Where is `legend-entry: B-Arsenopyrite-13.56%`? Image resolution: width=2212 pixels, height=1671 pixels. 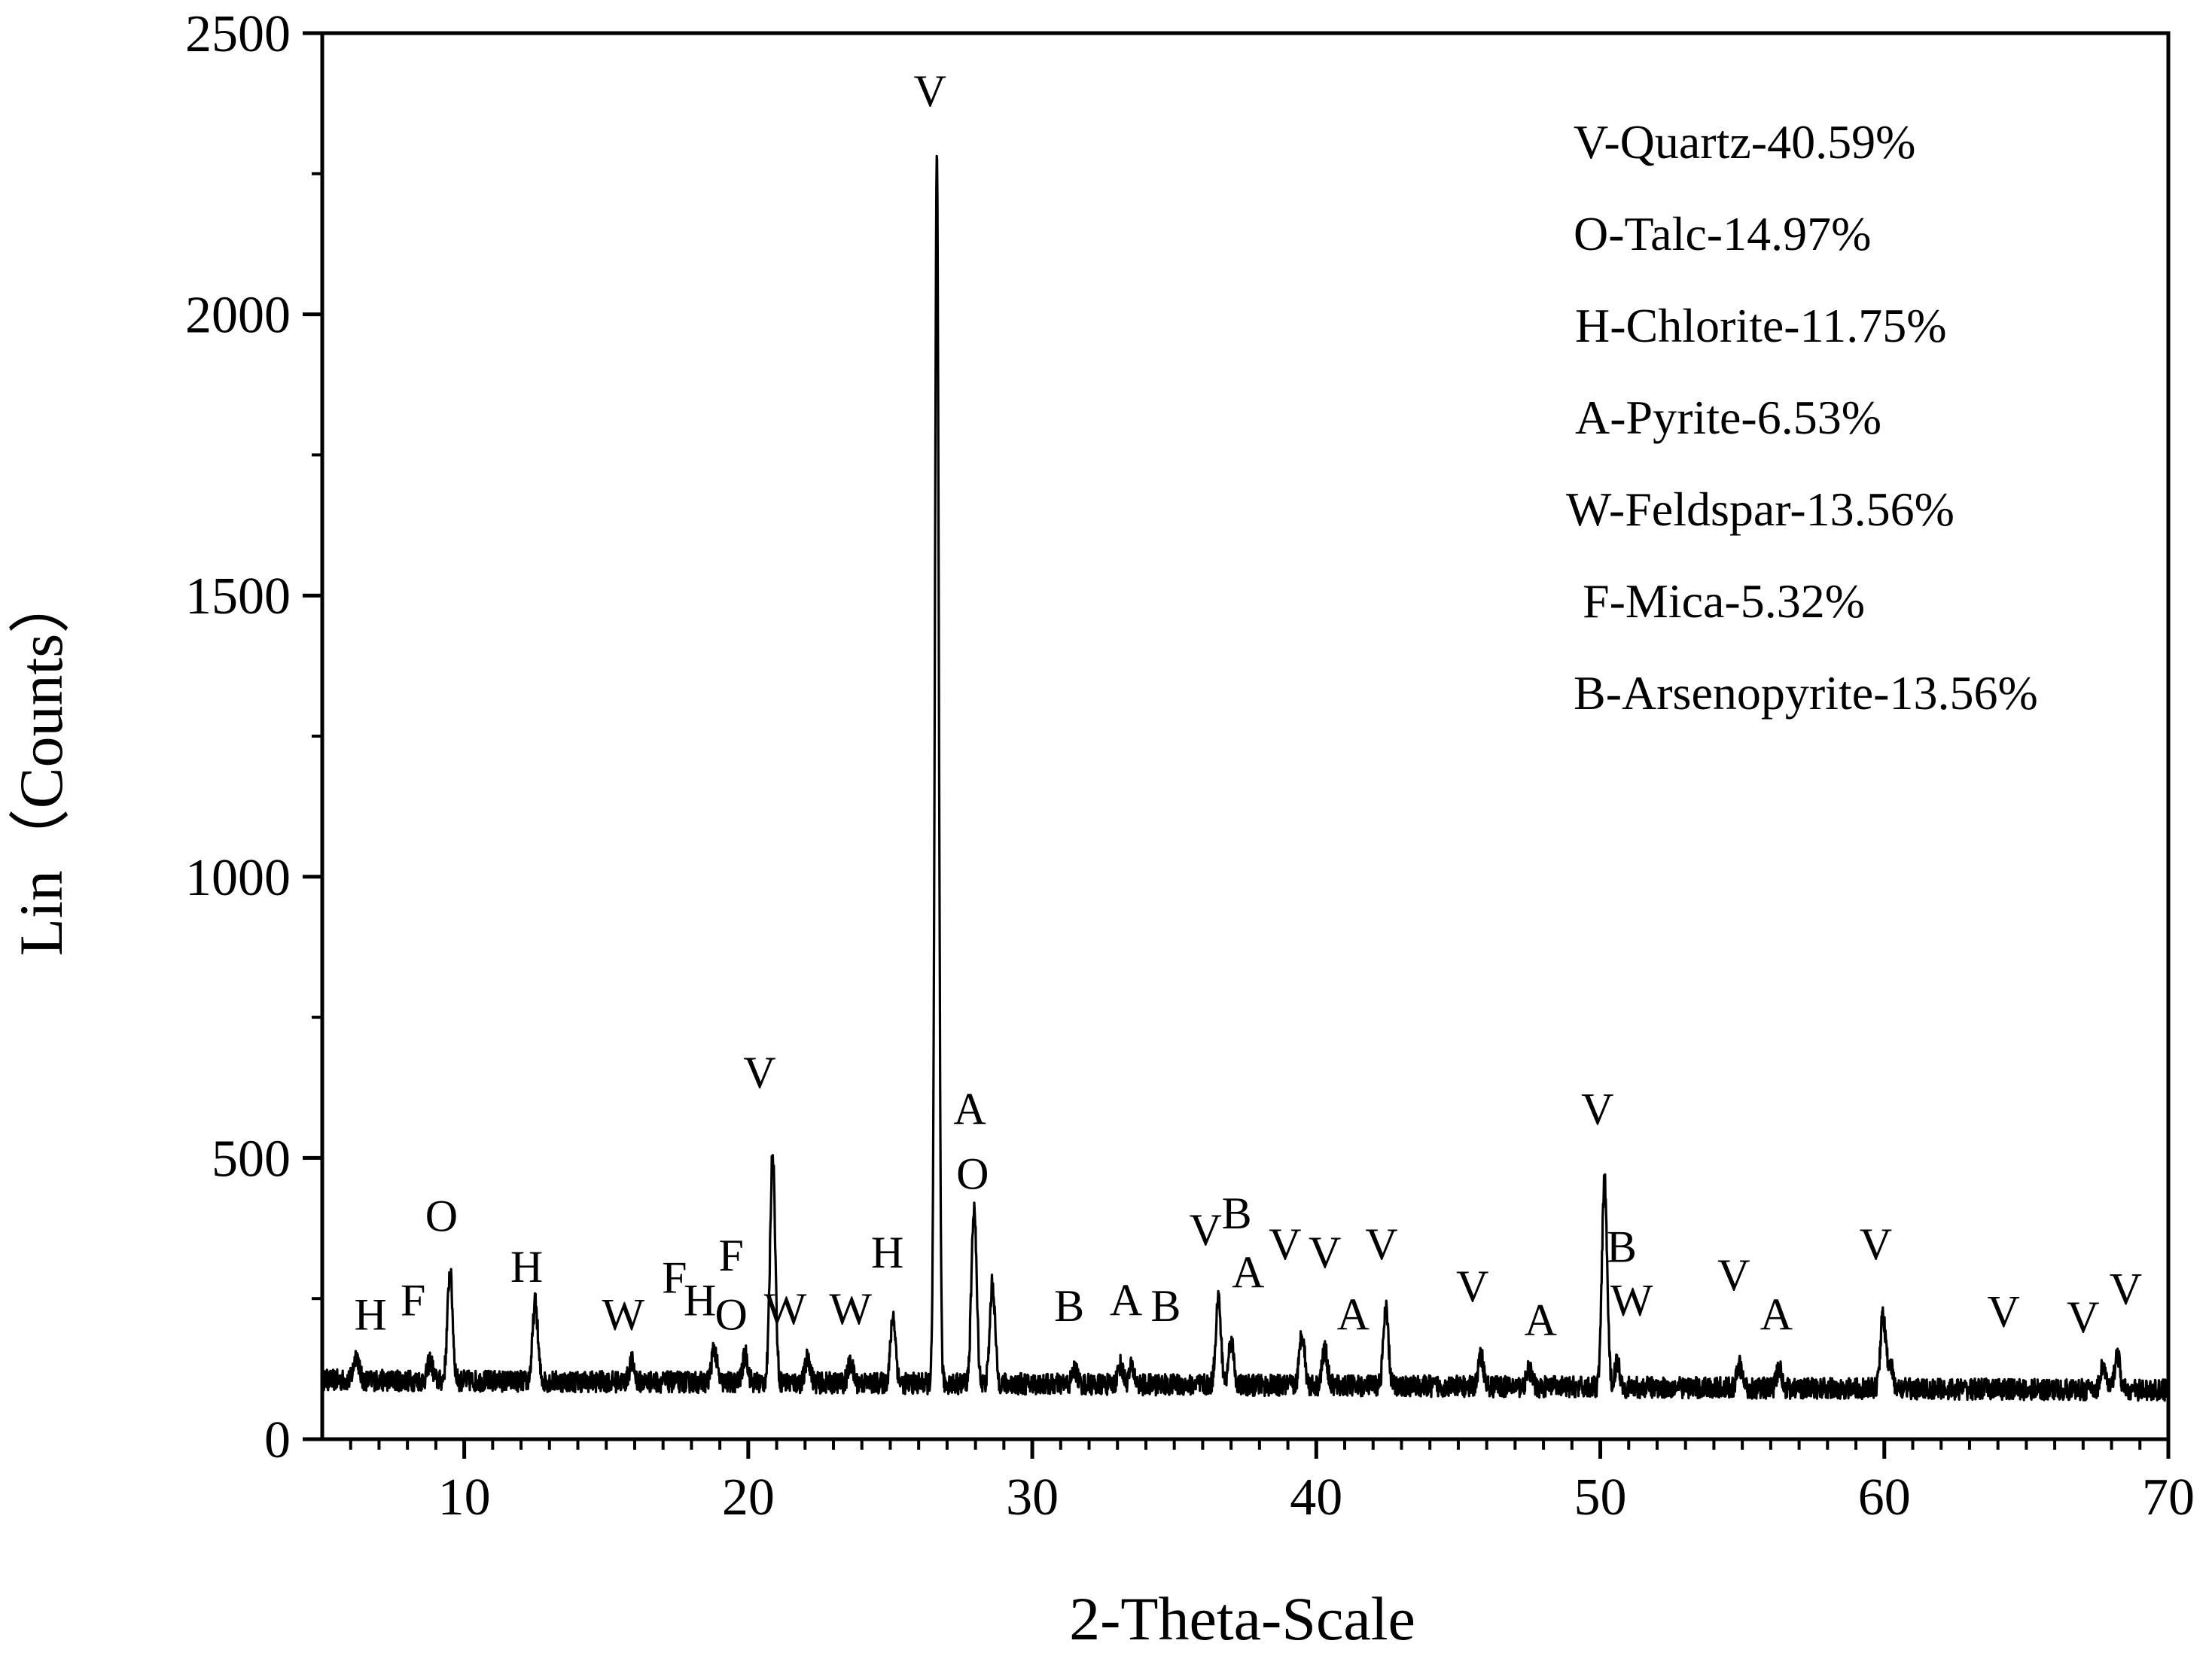
legend-entry: B-Arsenopyrite-13.56% is located at coordinates (1806, 693).